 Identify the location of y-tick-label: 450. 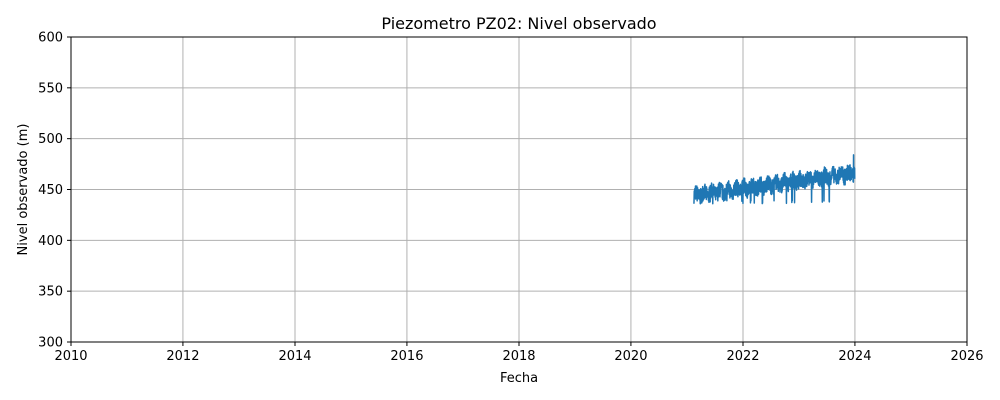
(50, 190).